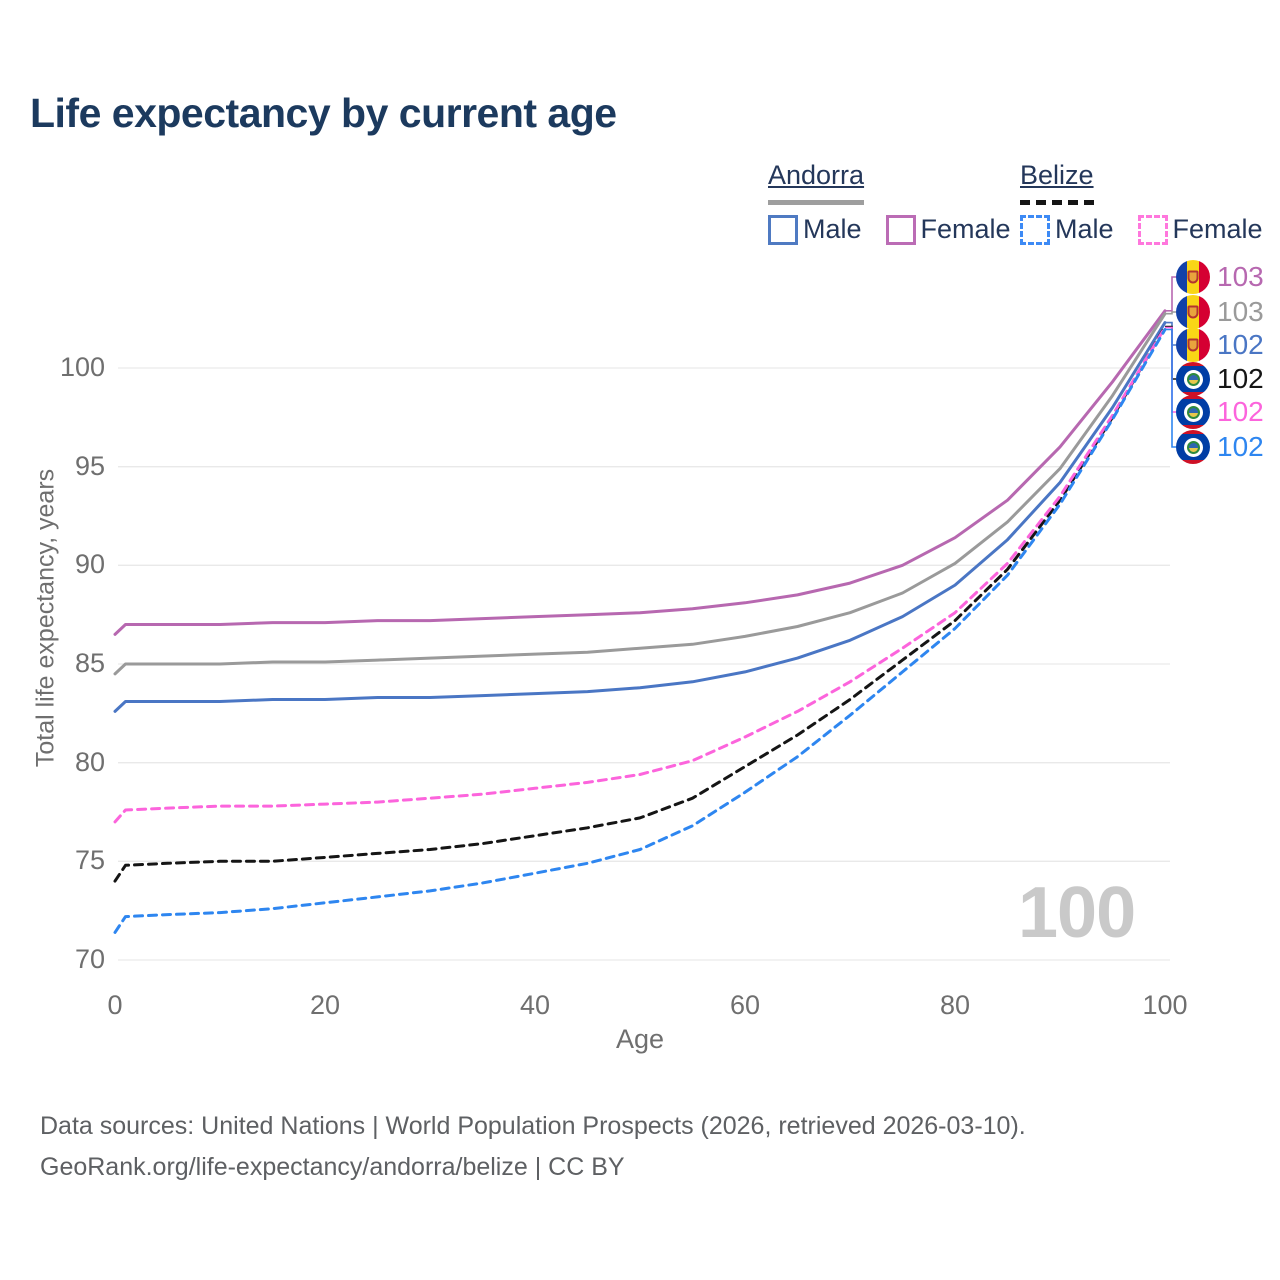 This screenshot has width=1280, height=1280. I want to click on x-tick-20: 20, so click(325, 1005).